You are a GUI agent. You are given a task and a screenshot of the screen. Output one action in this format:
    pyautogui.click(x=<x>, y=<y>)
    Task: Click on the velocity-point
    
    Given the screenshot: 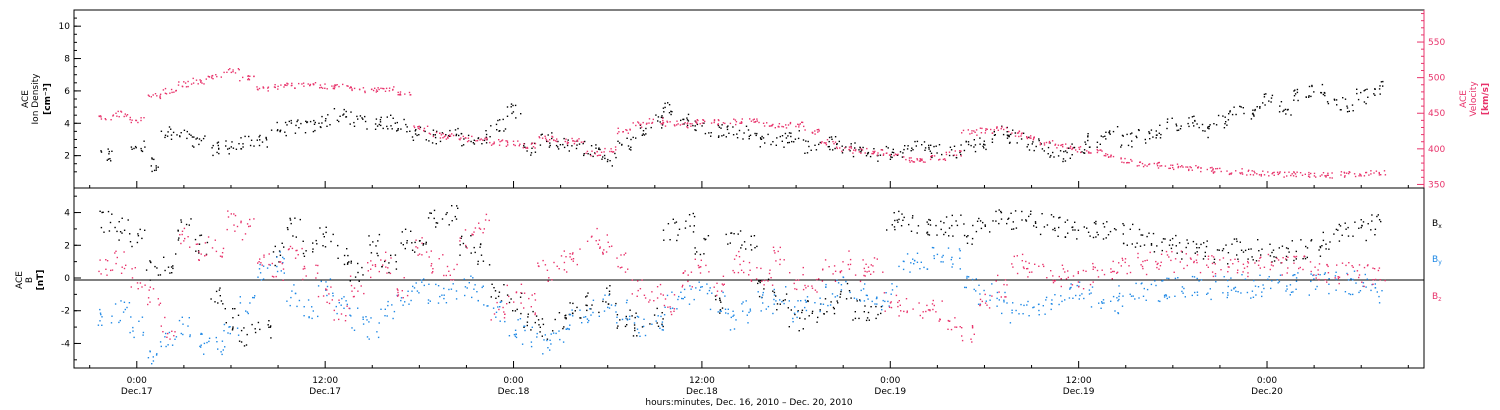 What is the action you would take?
    pyautogui.click(x=546, y=139)
    